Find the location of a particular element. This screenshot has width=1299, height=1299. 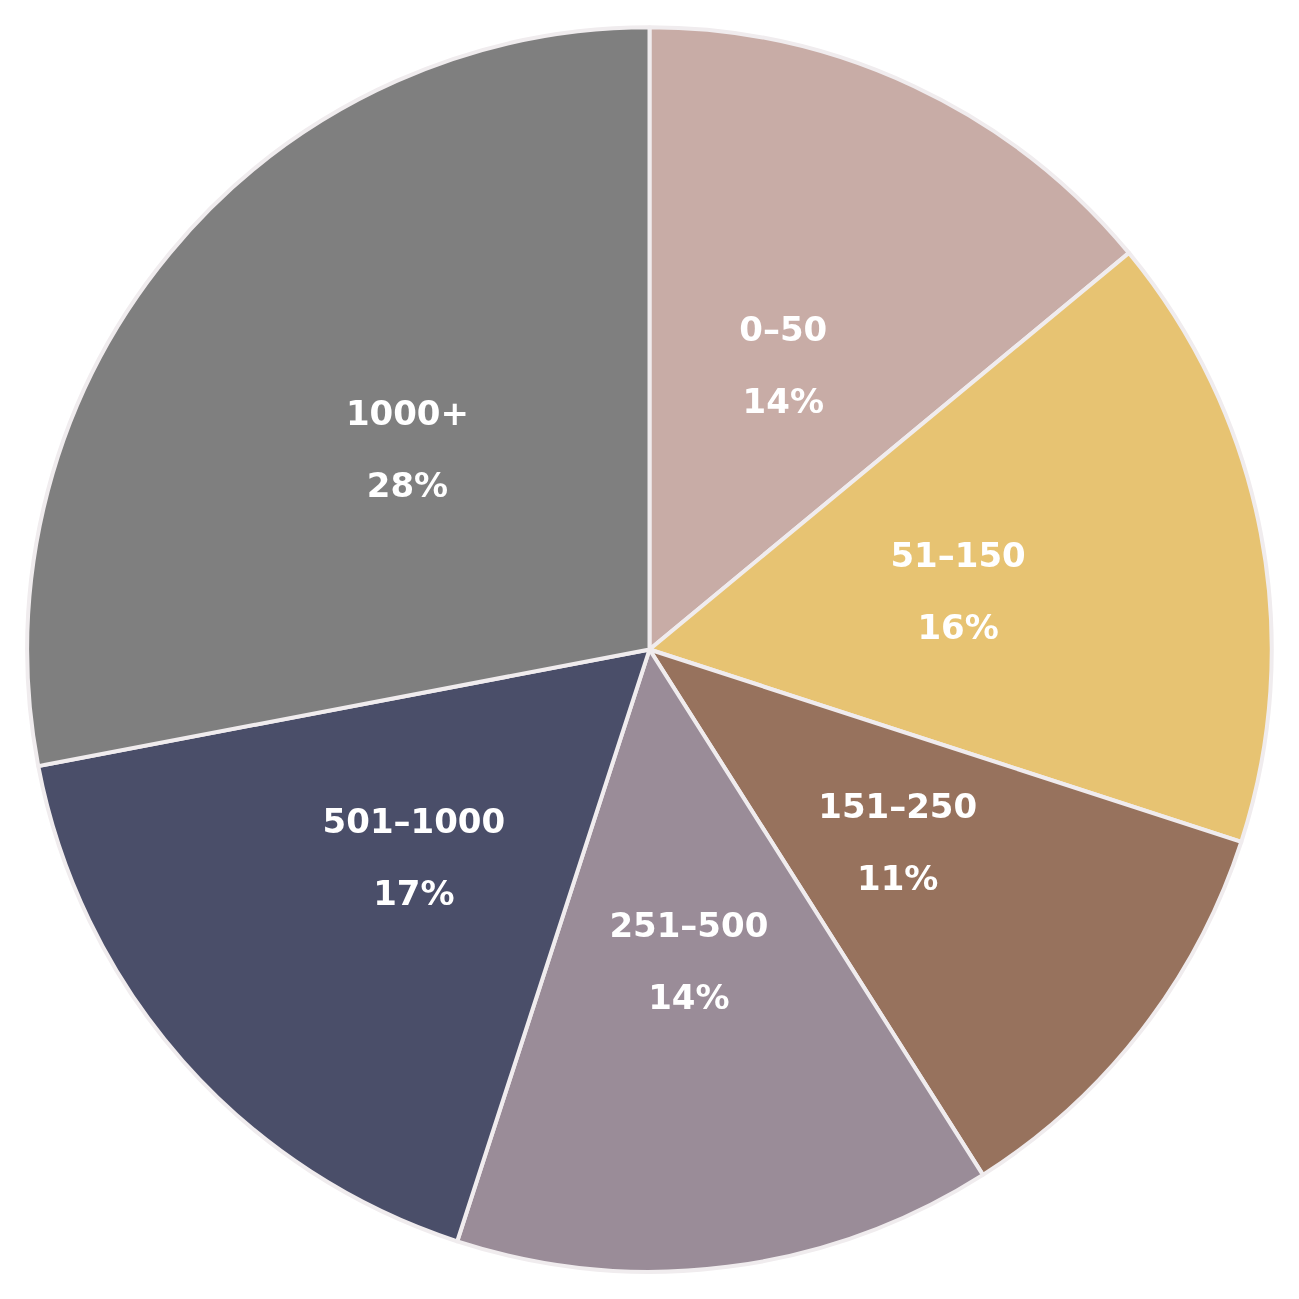

data-label: 11% is located at coordinates (898, 878).